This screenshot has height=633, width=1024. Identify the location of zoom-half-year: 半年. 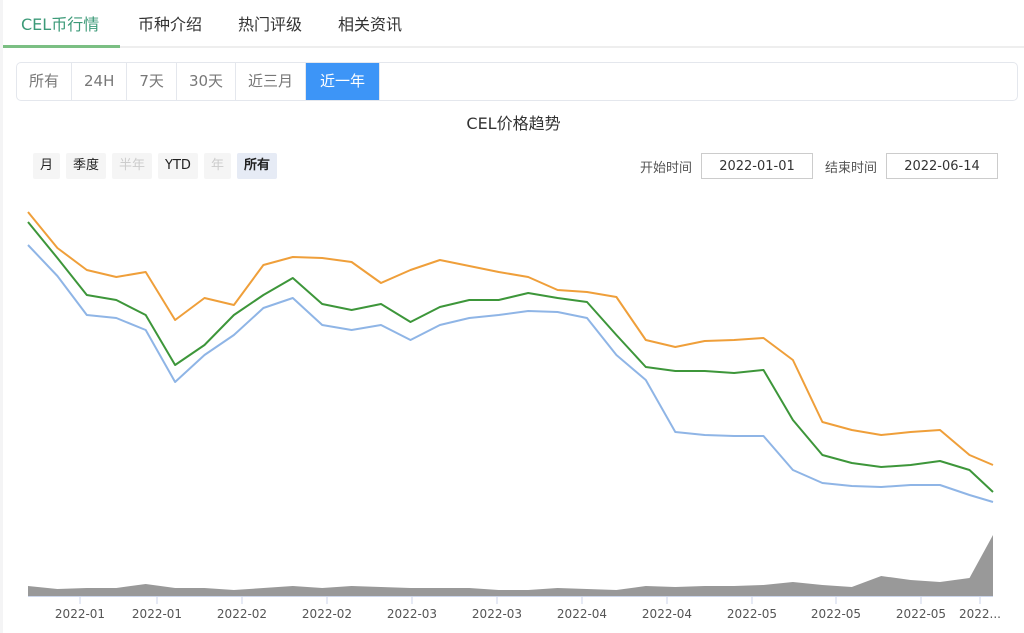
(132, 166).